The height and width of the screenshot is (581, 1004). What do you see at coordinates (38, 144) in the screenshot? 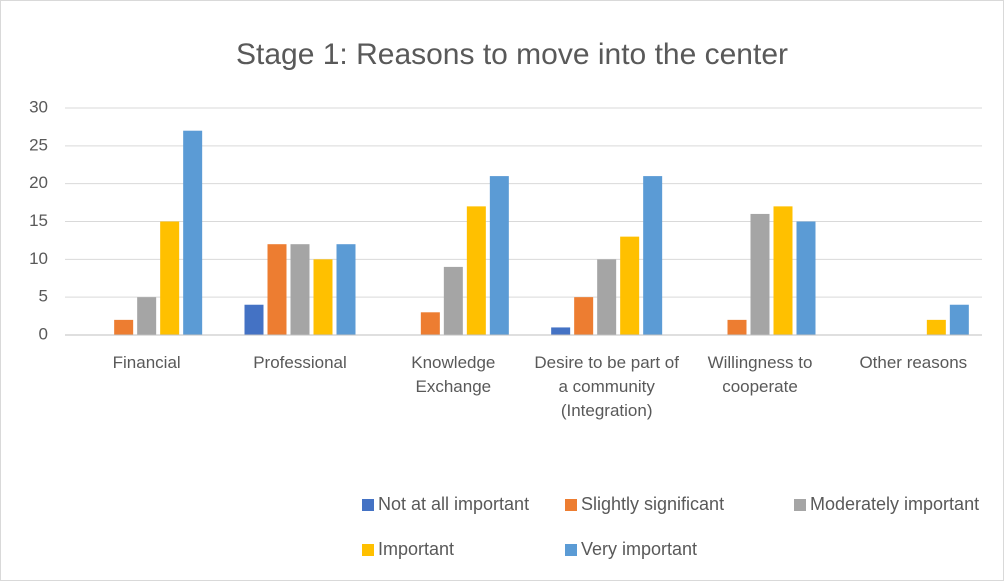
I see `y-tick-label: 25` at bounding box center [38, 144].